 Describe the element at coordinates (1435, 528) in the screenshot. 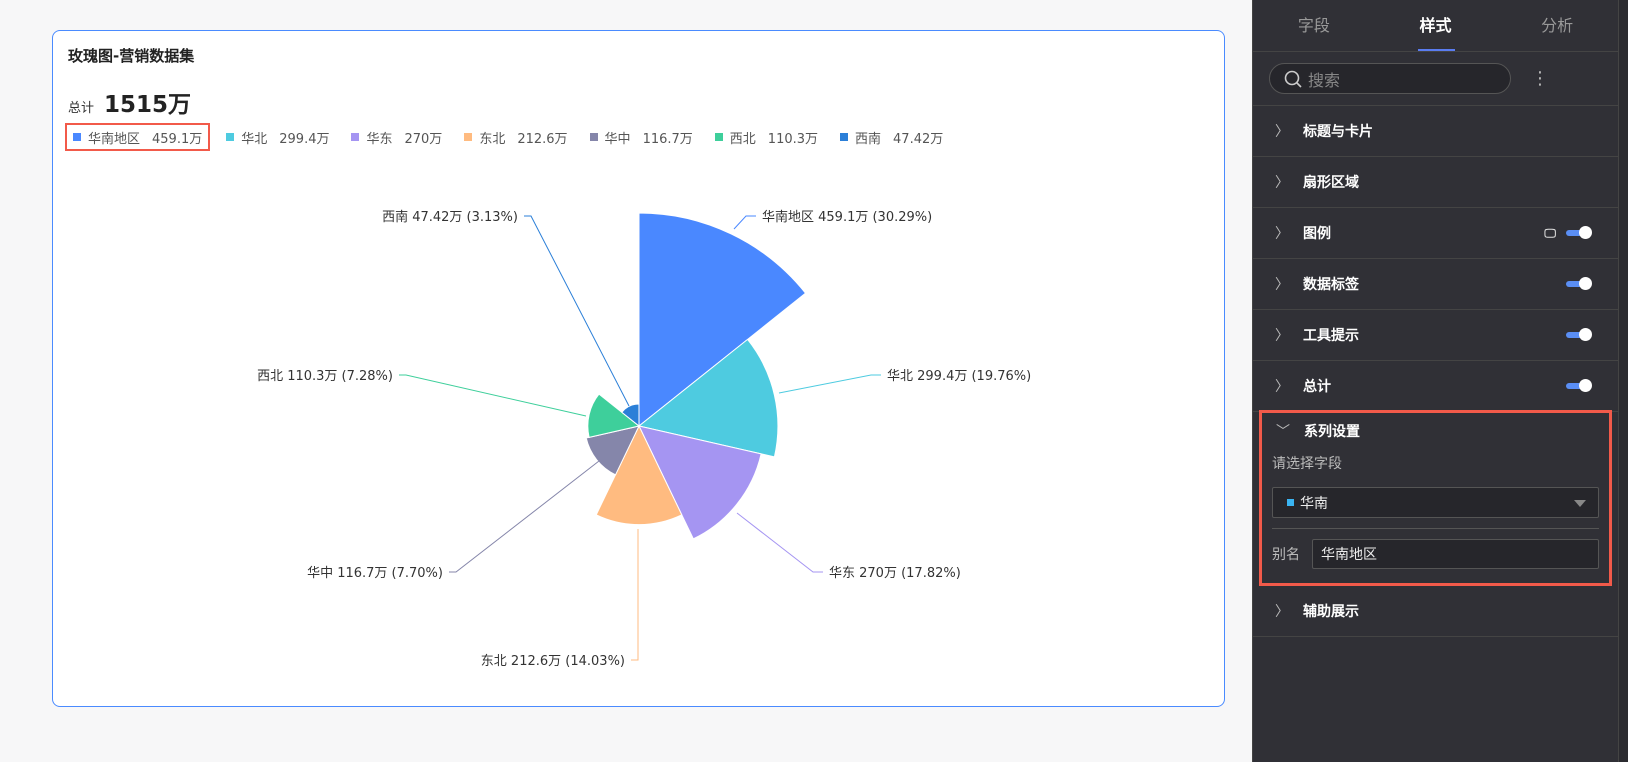

I see `divider` at that location.